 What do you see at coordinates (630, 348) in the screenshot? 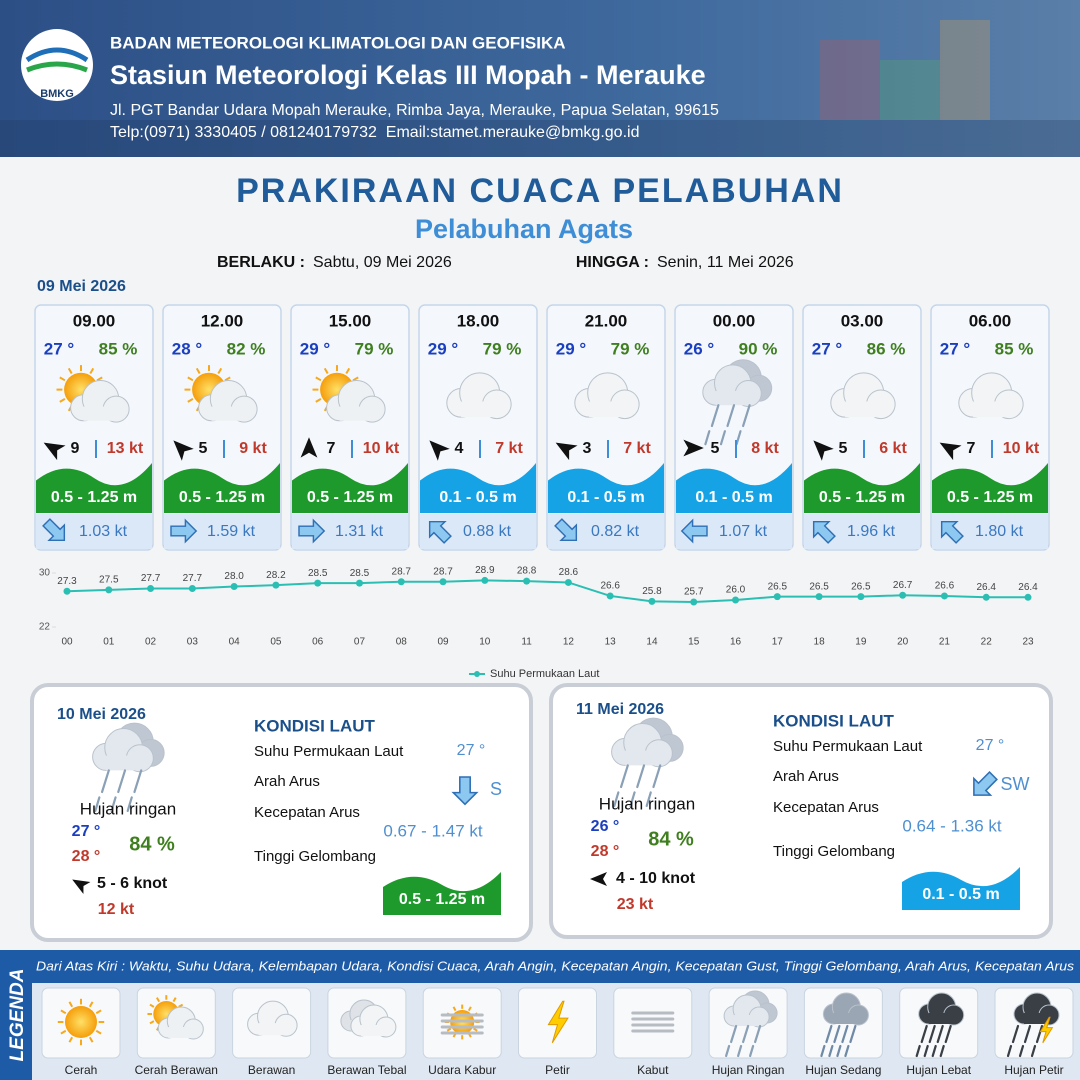
I see `card-humidity: 79 %` at bounding box center [630, 348].